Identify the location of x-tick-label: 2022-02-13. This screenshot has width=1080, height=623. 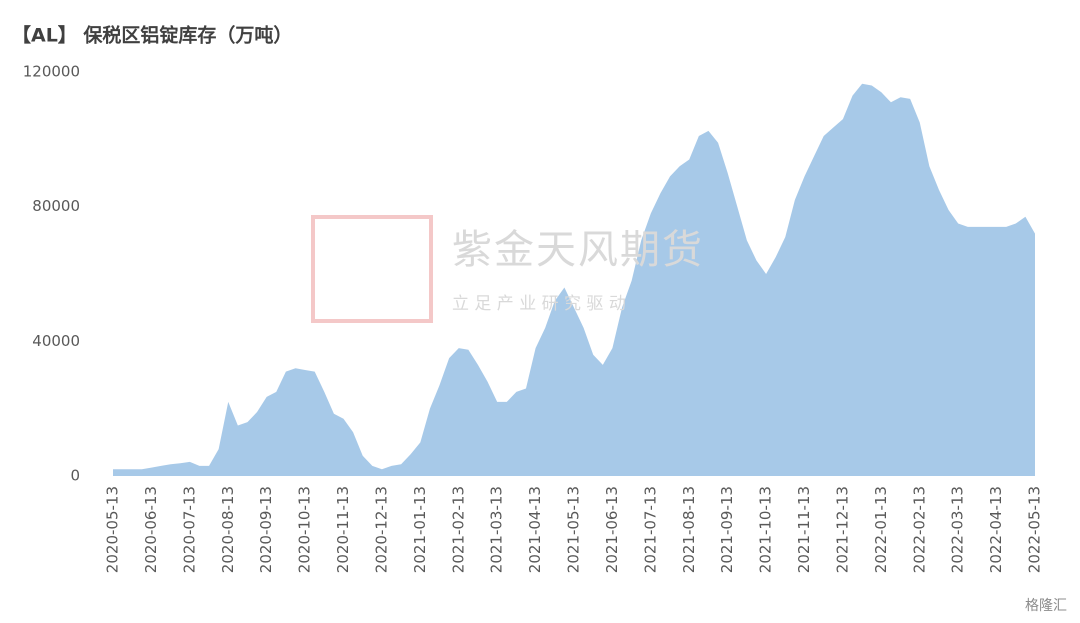
(919, 529).